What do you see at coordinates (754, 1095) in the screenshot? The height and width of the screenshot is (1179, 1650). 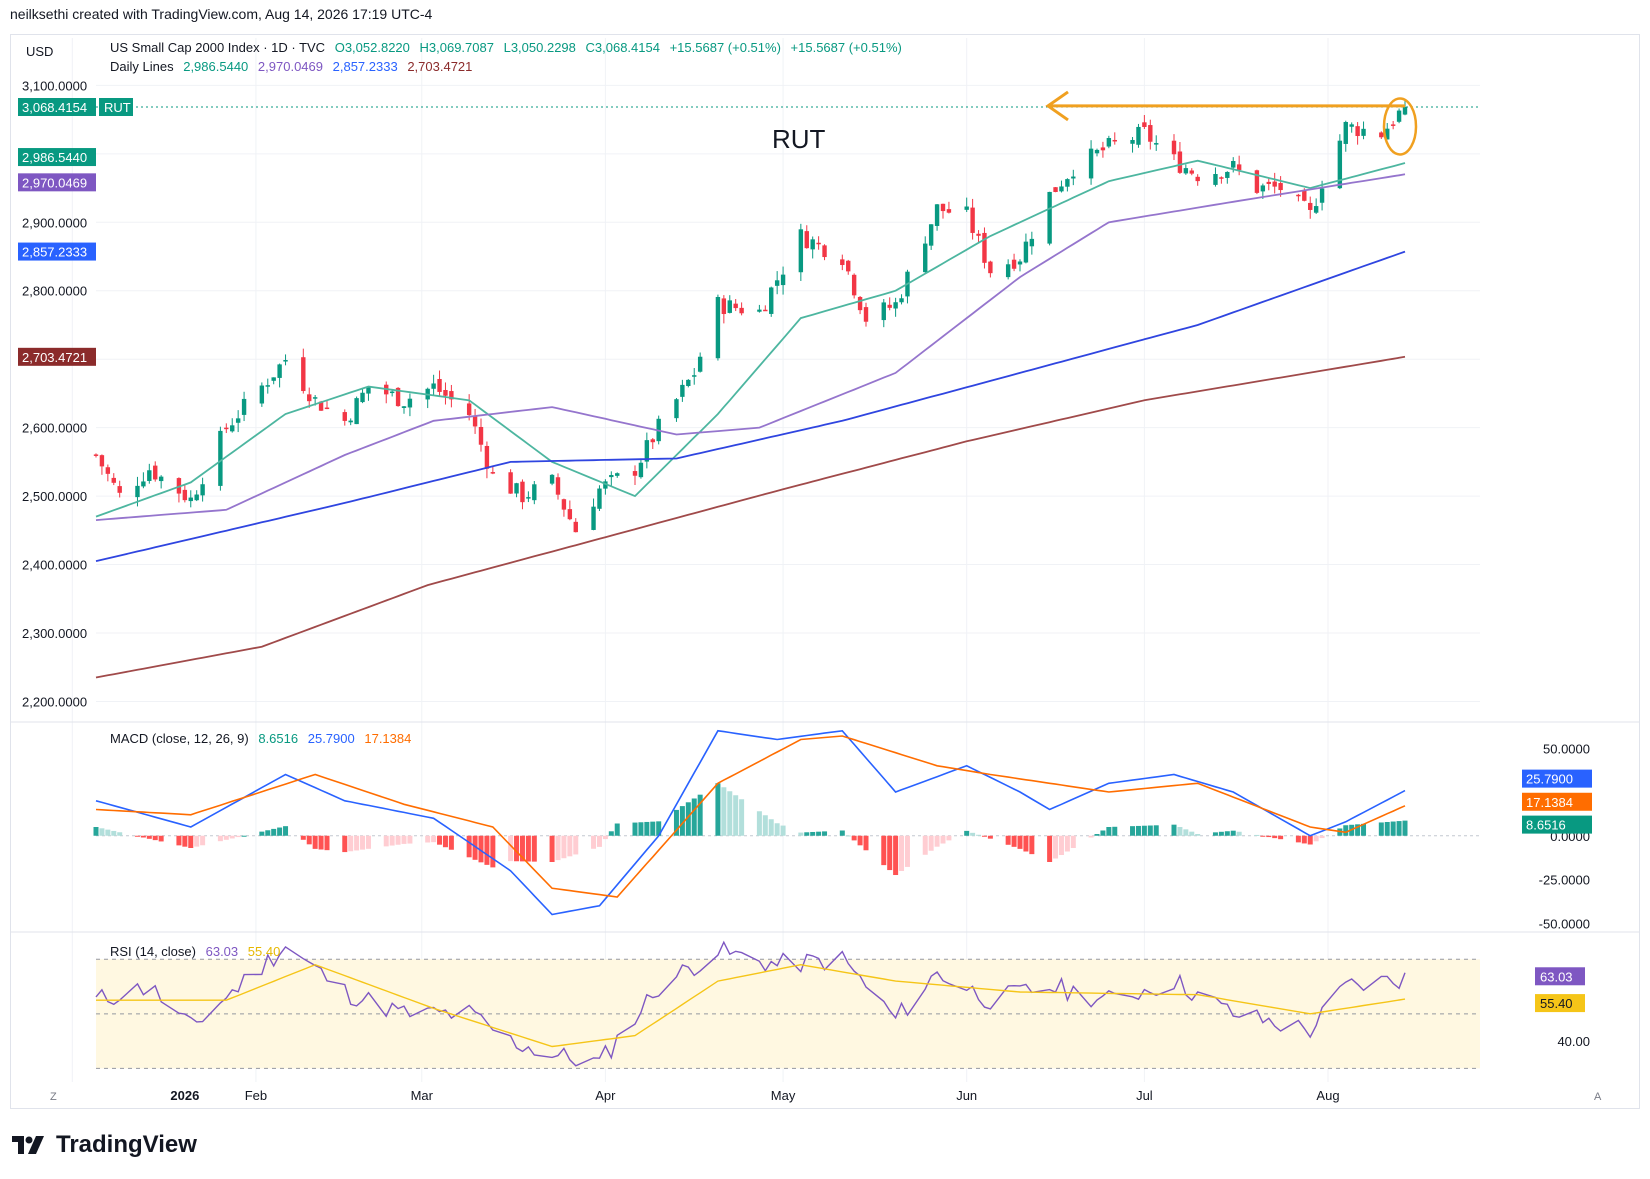 I see `time-axis: 2026 Feb Mar Apr May Jun Jul Aug` at bounding box center [754, 1095].